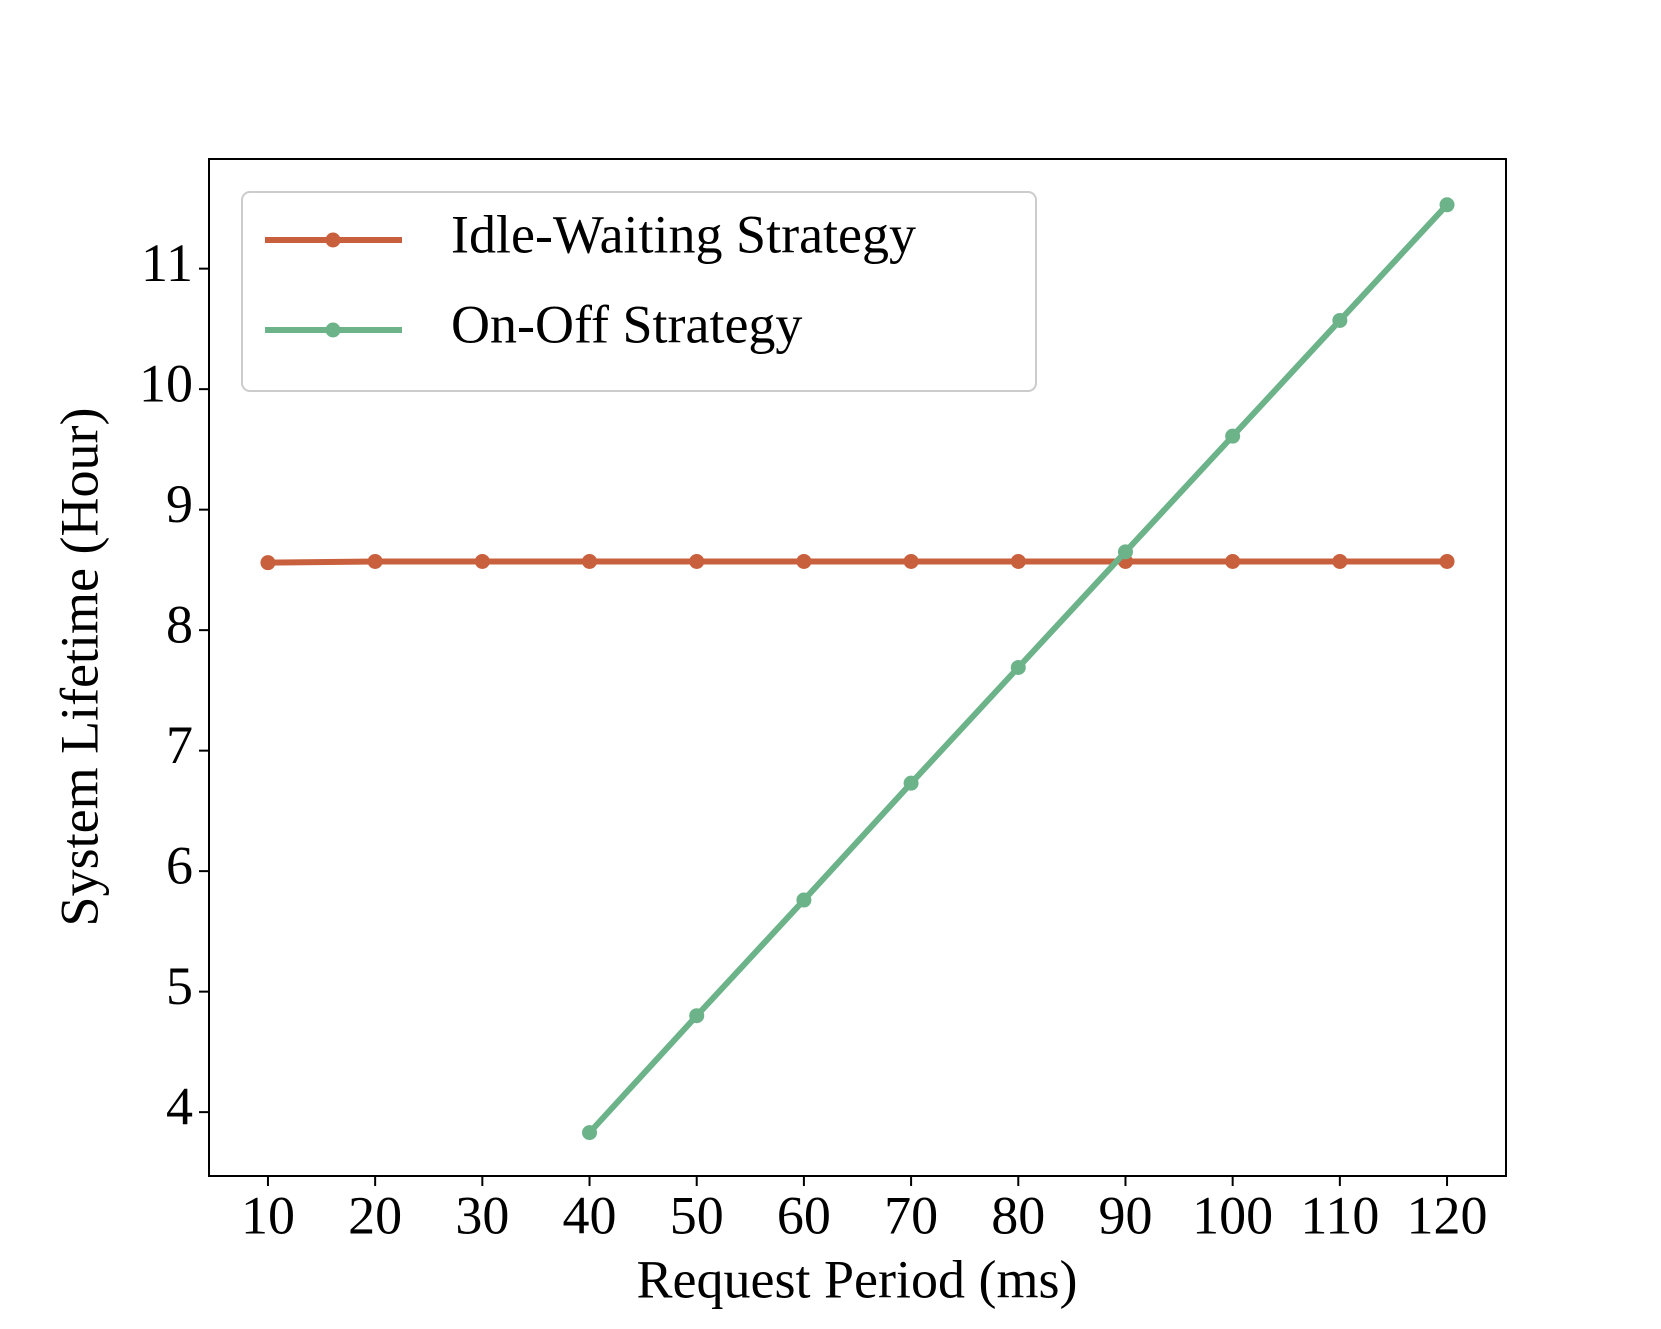  I want to click on x-tick-label: 20, so click(375, 1215).